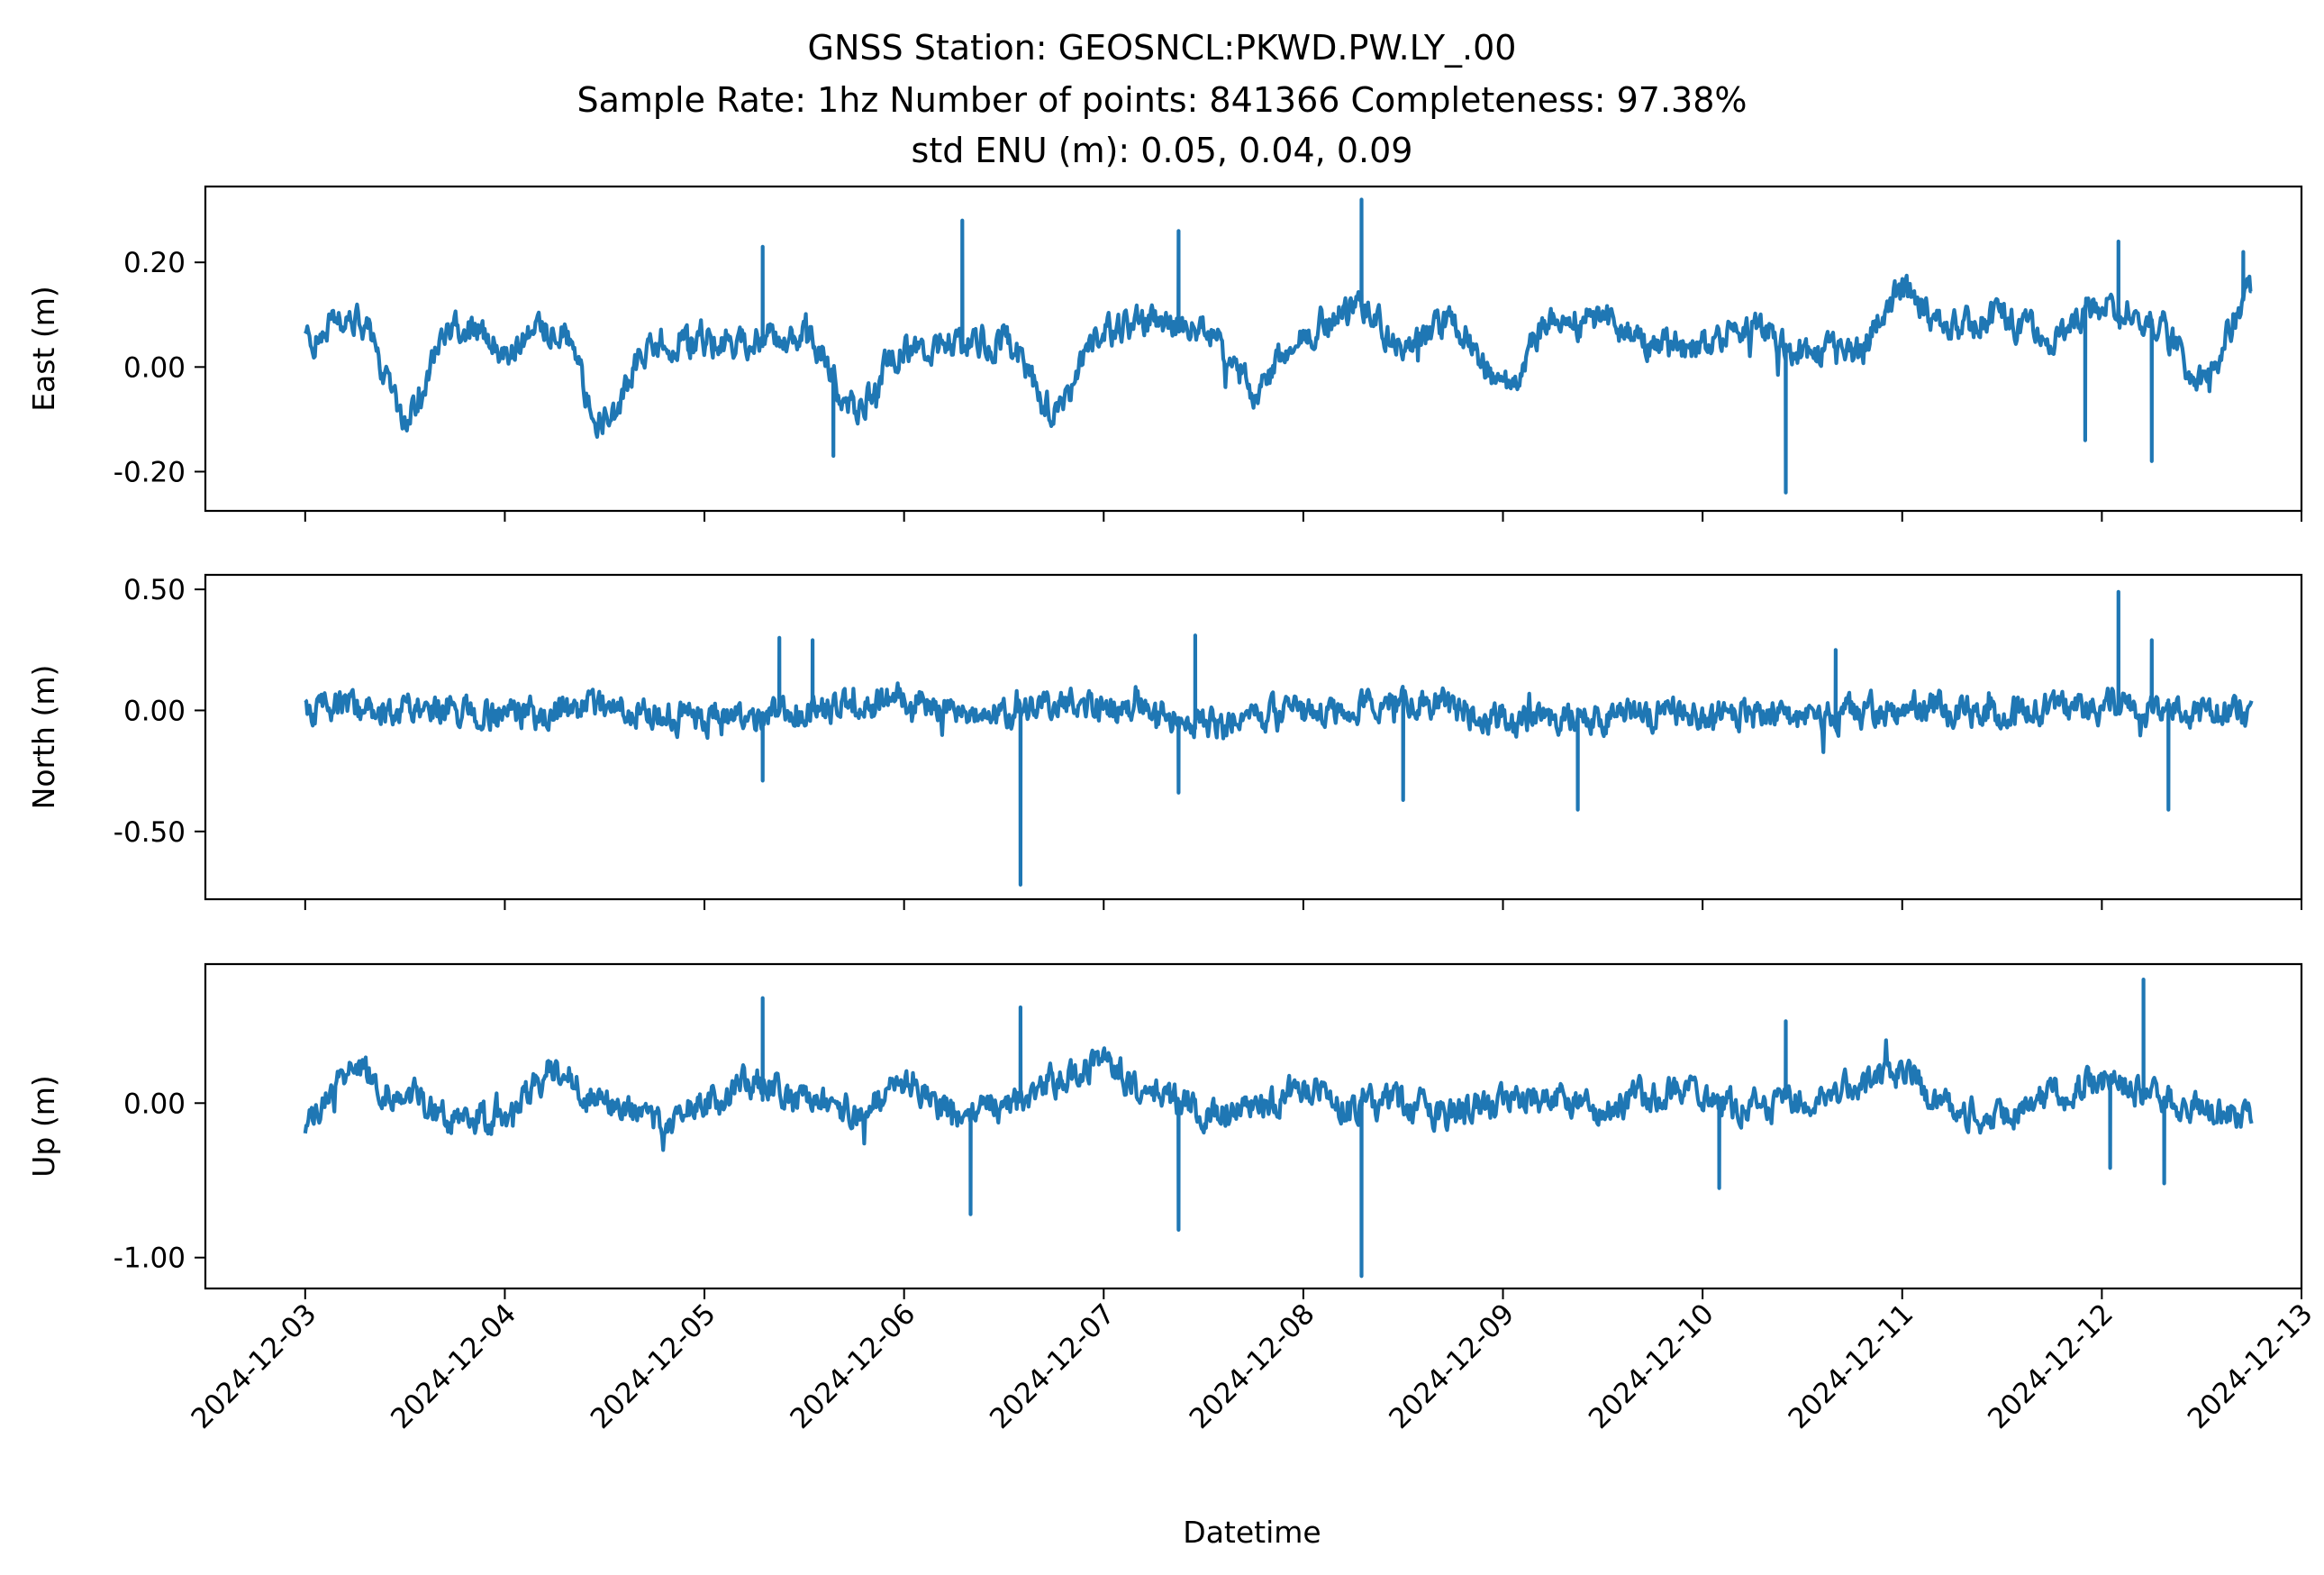 The width and height of the screenshot is (2324, 1575). Describe the element at coordinates (149, 472) in the screenshot. I see `y-tick-label: -0.20` at that location.